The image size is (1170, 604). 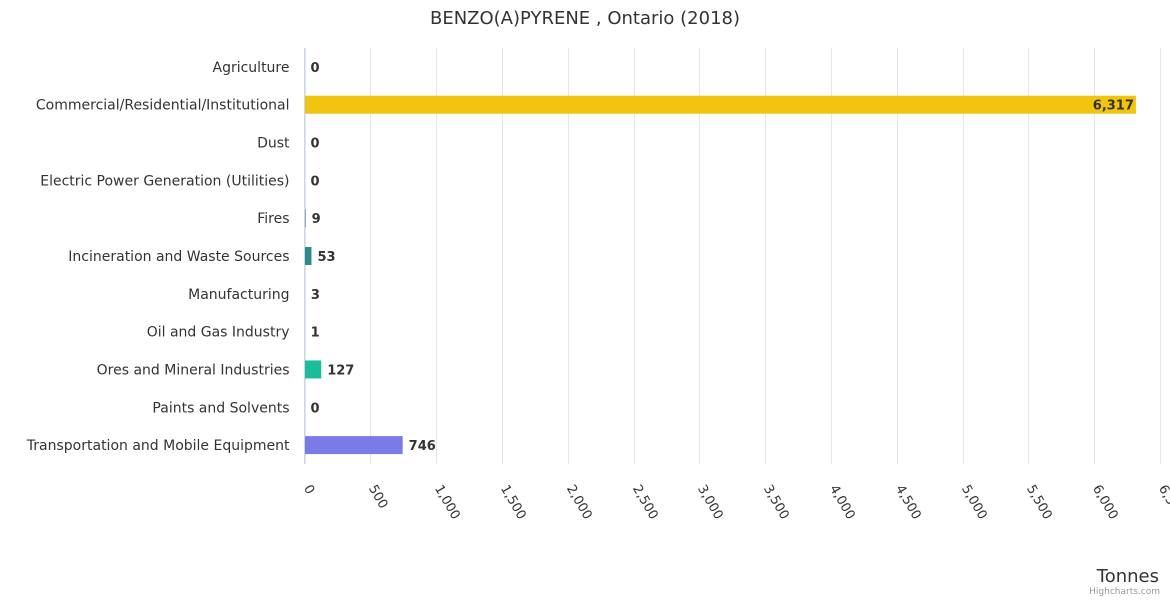 I want to click on x-tick-label: 2,000, so click(x=579, y=503).